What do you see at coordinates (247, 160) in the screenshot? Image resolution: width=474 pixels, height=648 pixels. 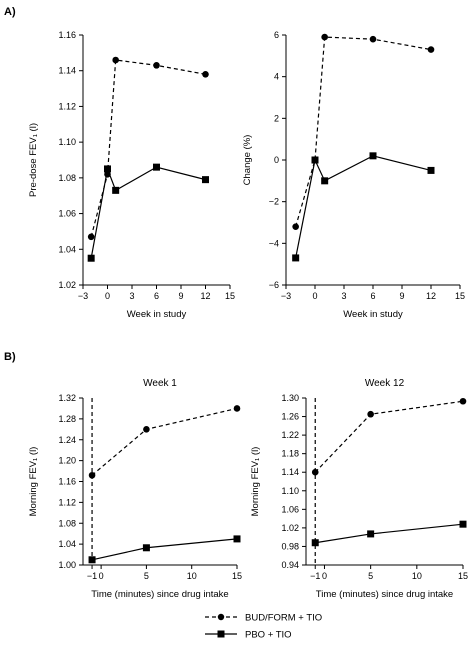 I see `y-axis-title: Change (%)` at bounding box center [247, 160].